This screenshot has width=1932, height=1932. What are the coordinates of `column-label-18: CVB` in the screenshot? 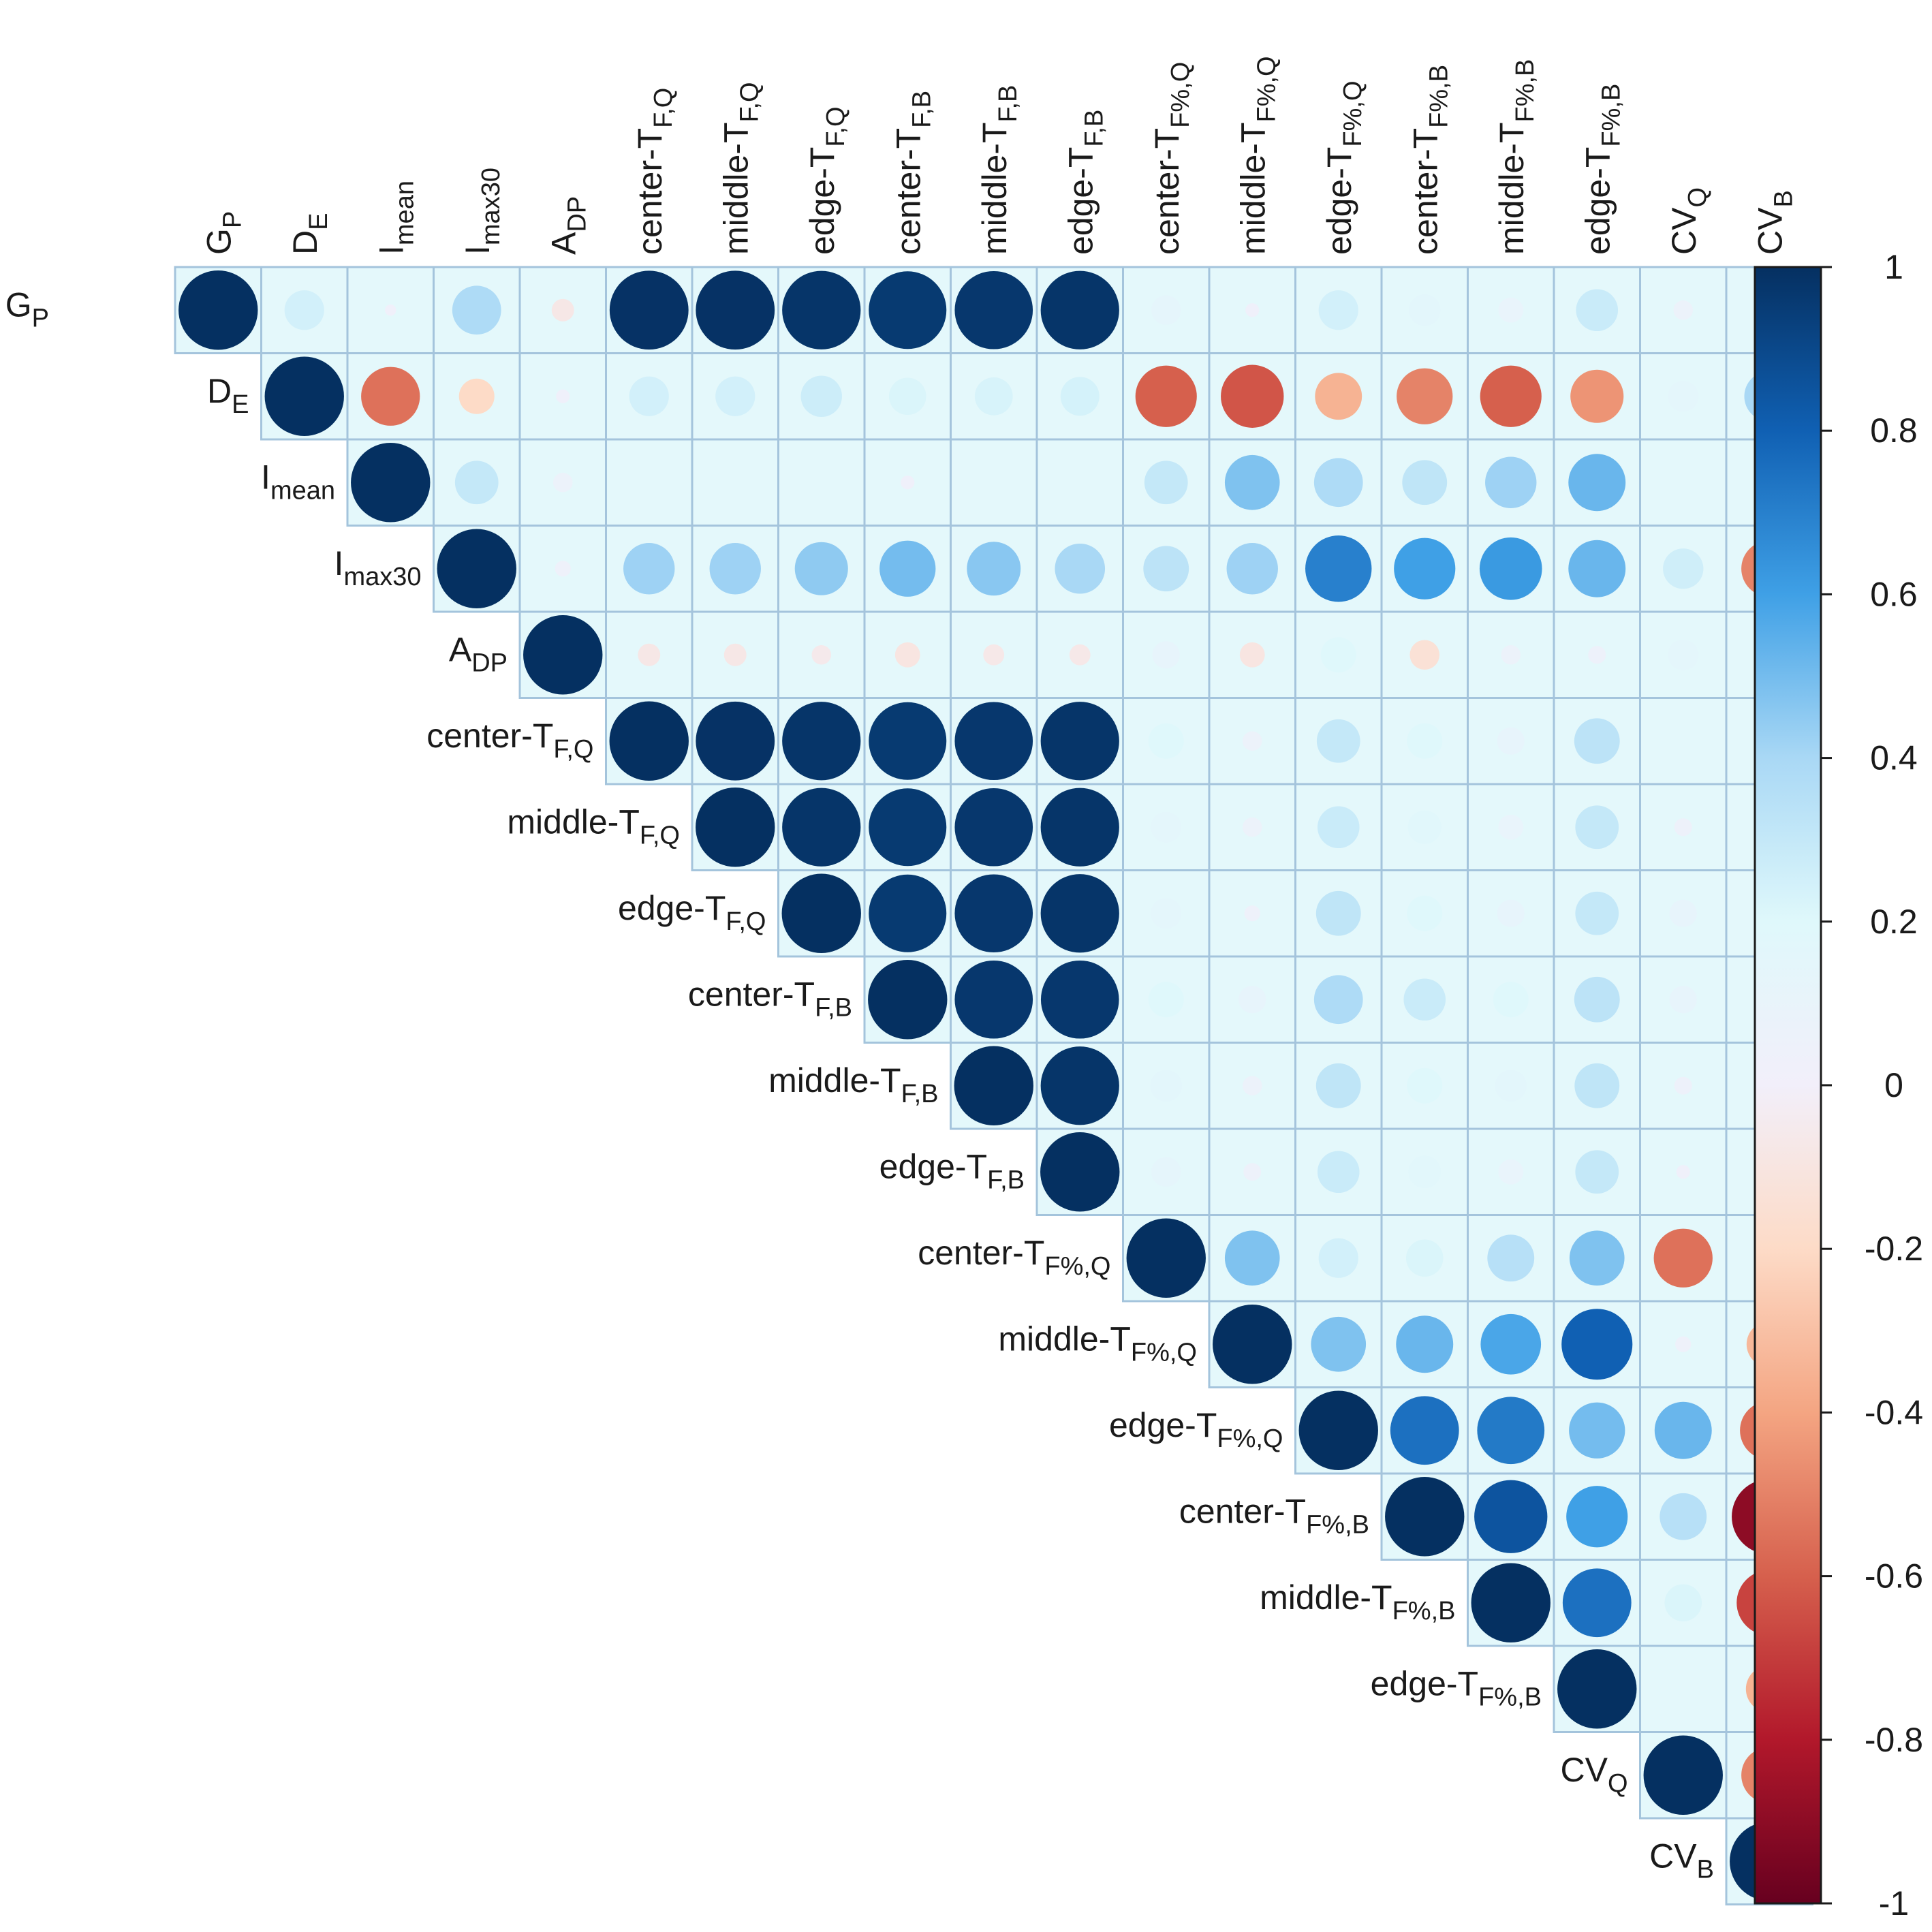 It's located at (1775, 222).